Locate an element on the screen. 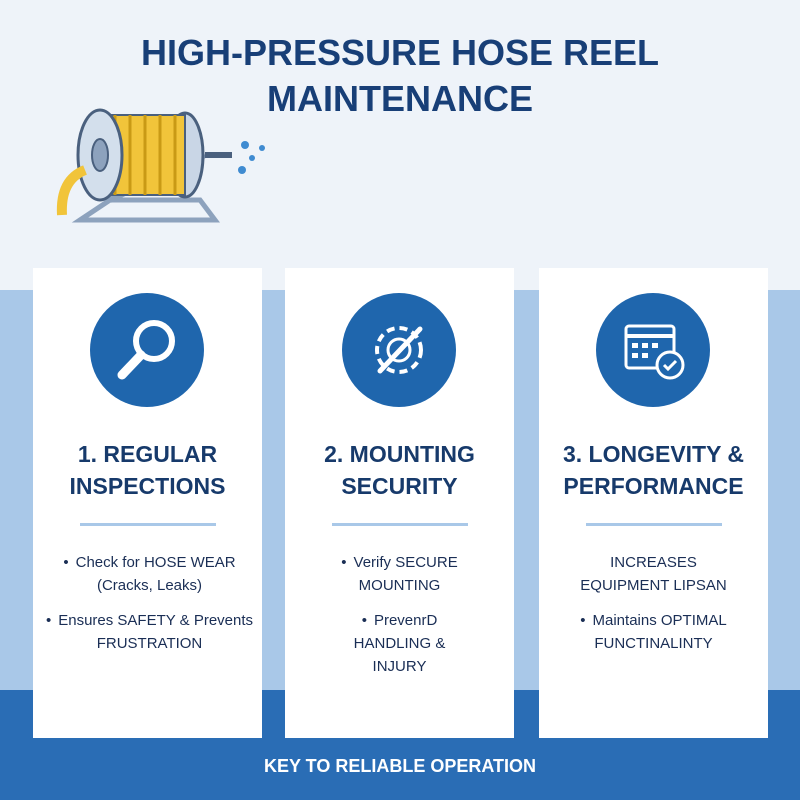 Image resolution: width=800 pixels, height=800 pixels. heading-line: PERFORMANCE is located at coordinates (653, 486).